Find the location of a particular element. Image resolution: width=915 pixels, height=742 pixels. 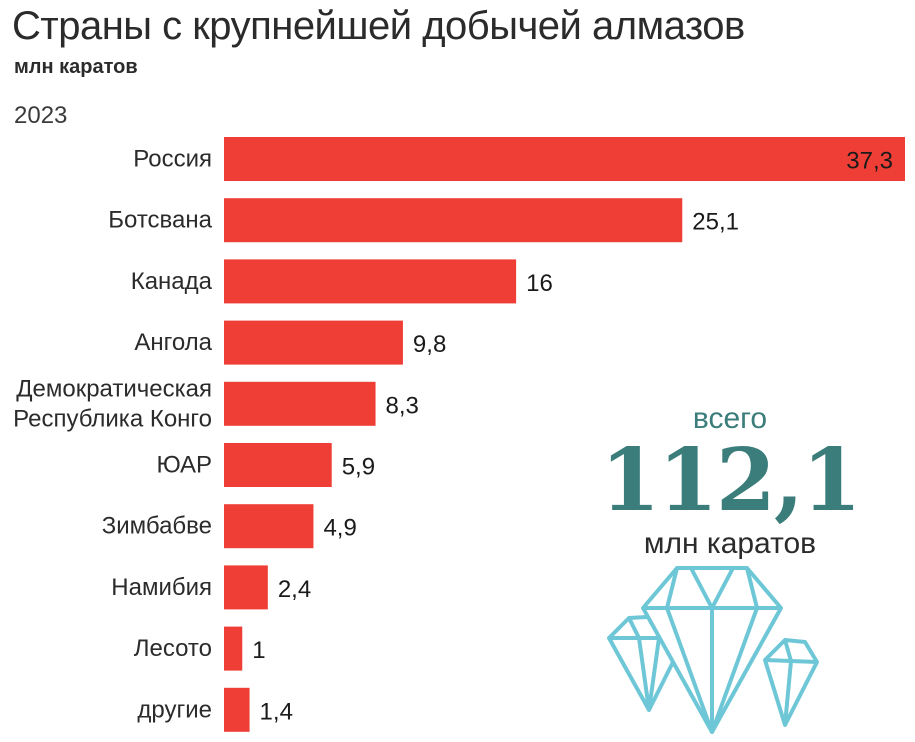

total-value: 112,1 is located at coordinates (730, 480).